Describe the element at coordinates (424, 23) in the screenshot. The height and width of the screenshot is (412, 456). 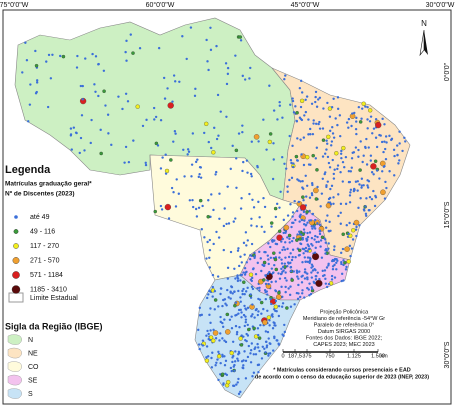
I see `north-label: N` at that location.